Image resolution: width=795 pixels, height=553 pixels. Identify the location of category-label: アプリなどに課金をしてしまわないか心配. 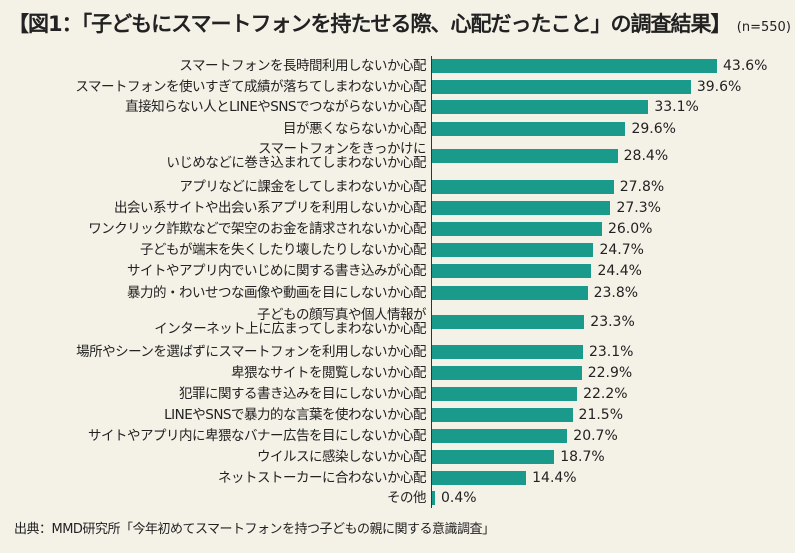
(302, 187).